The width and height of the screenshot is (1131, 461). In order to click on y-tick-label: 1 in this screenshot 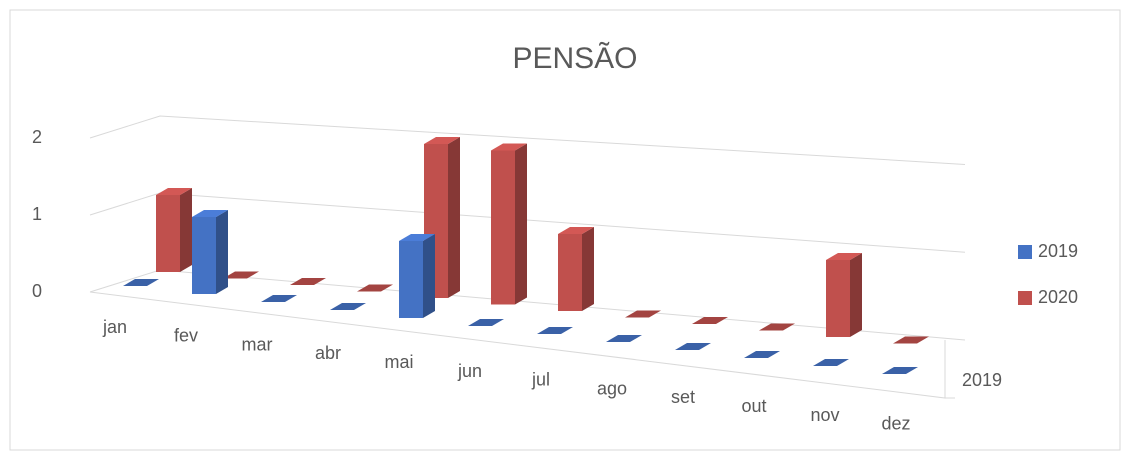, I will do `click(37, 214)`.